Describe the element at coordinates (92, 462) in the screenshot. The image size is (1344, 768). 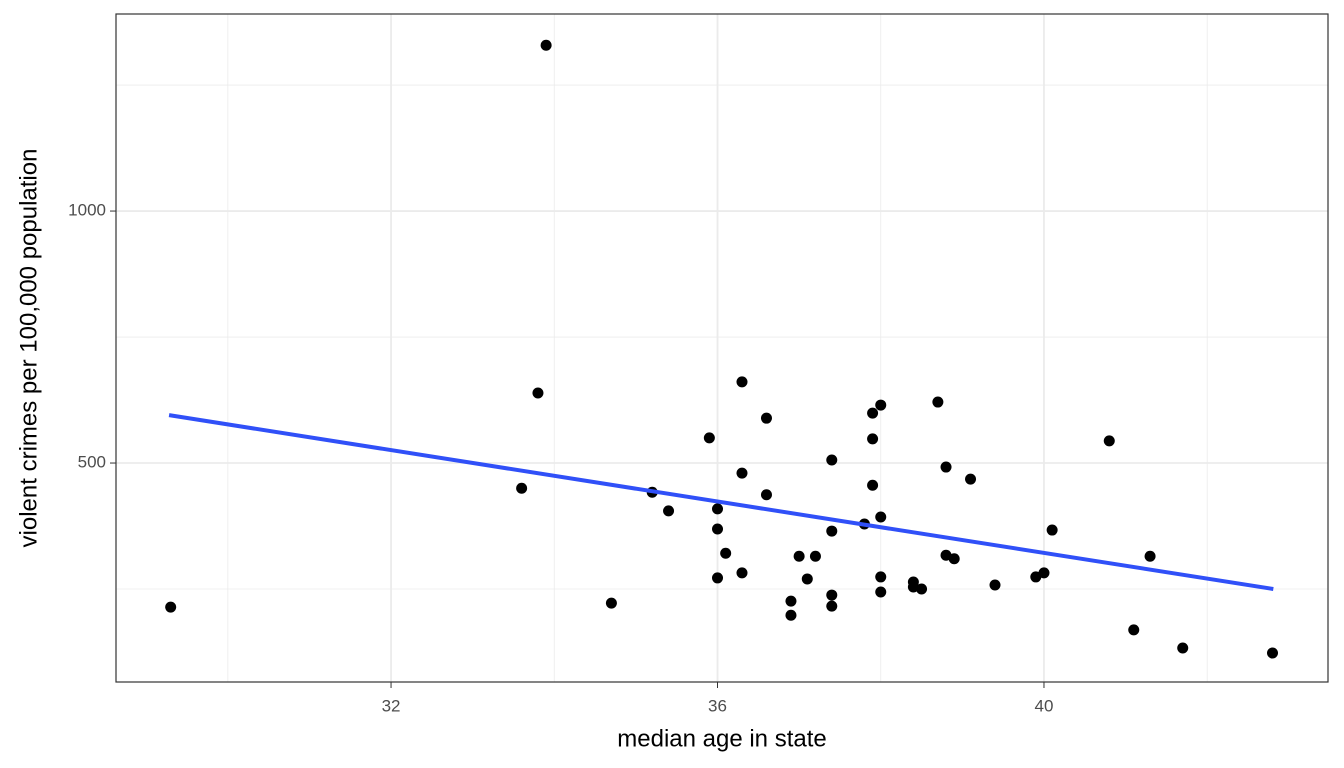
I see `y-tick-label: 500` at that location.